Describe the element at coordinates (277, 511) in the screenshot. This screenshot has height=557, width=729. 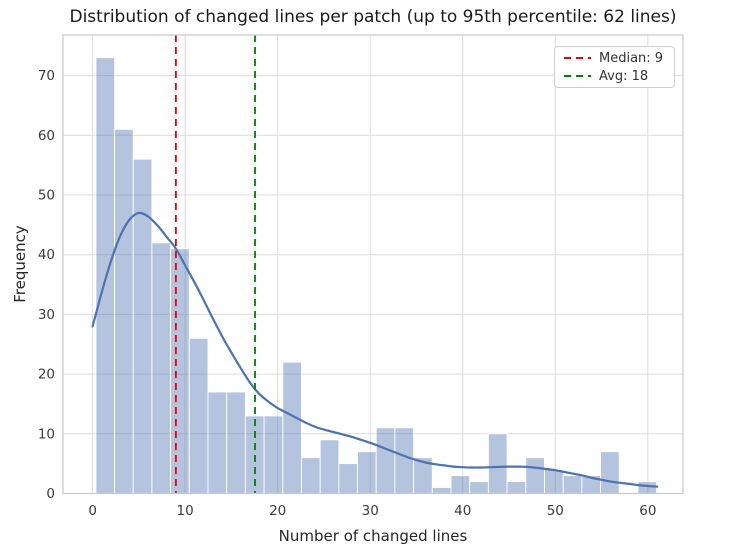
I see `x-tick-label: 20` at that location.